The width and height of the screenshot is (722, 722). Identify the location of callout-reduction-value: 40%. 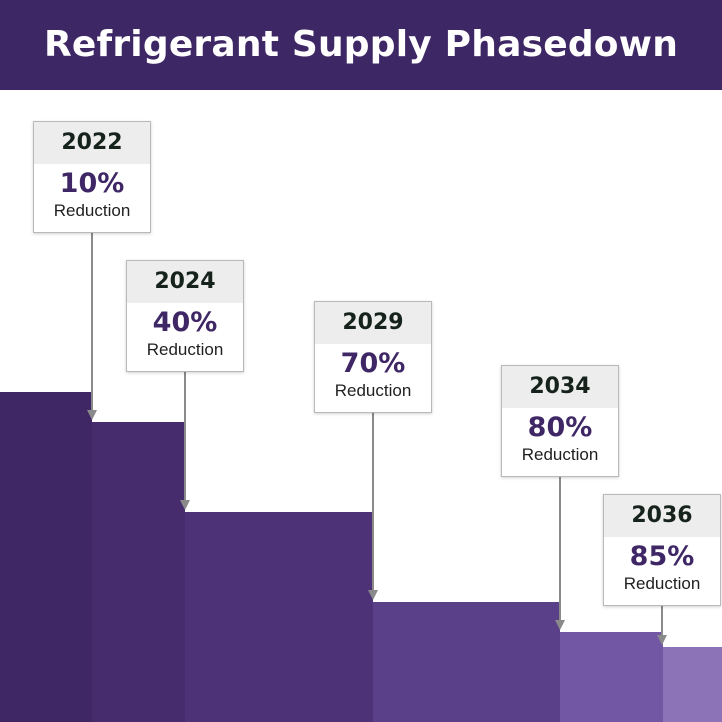
(185, 322).